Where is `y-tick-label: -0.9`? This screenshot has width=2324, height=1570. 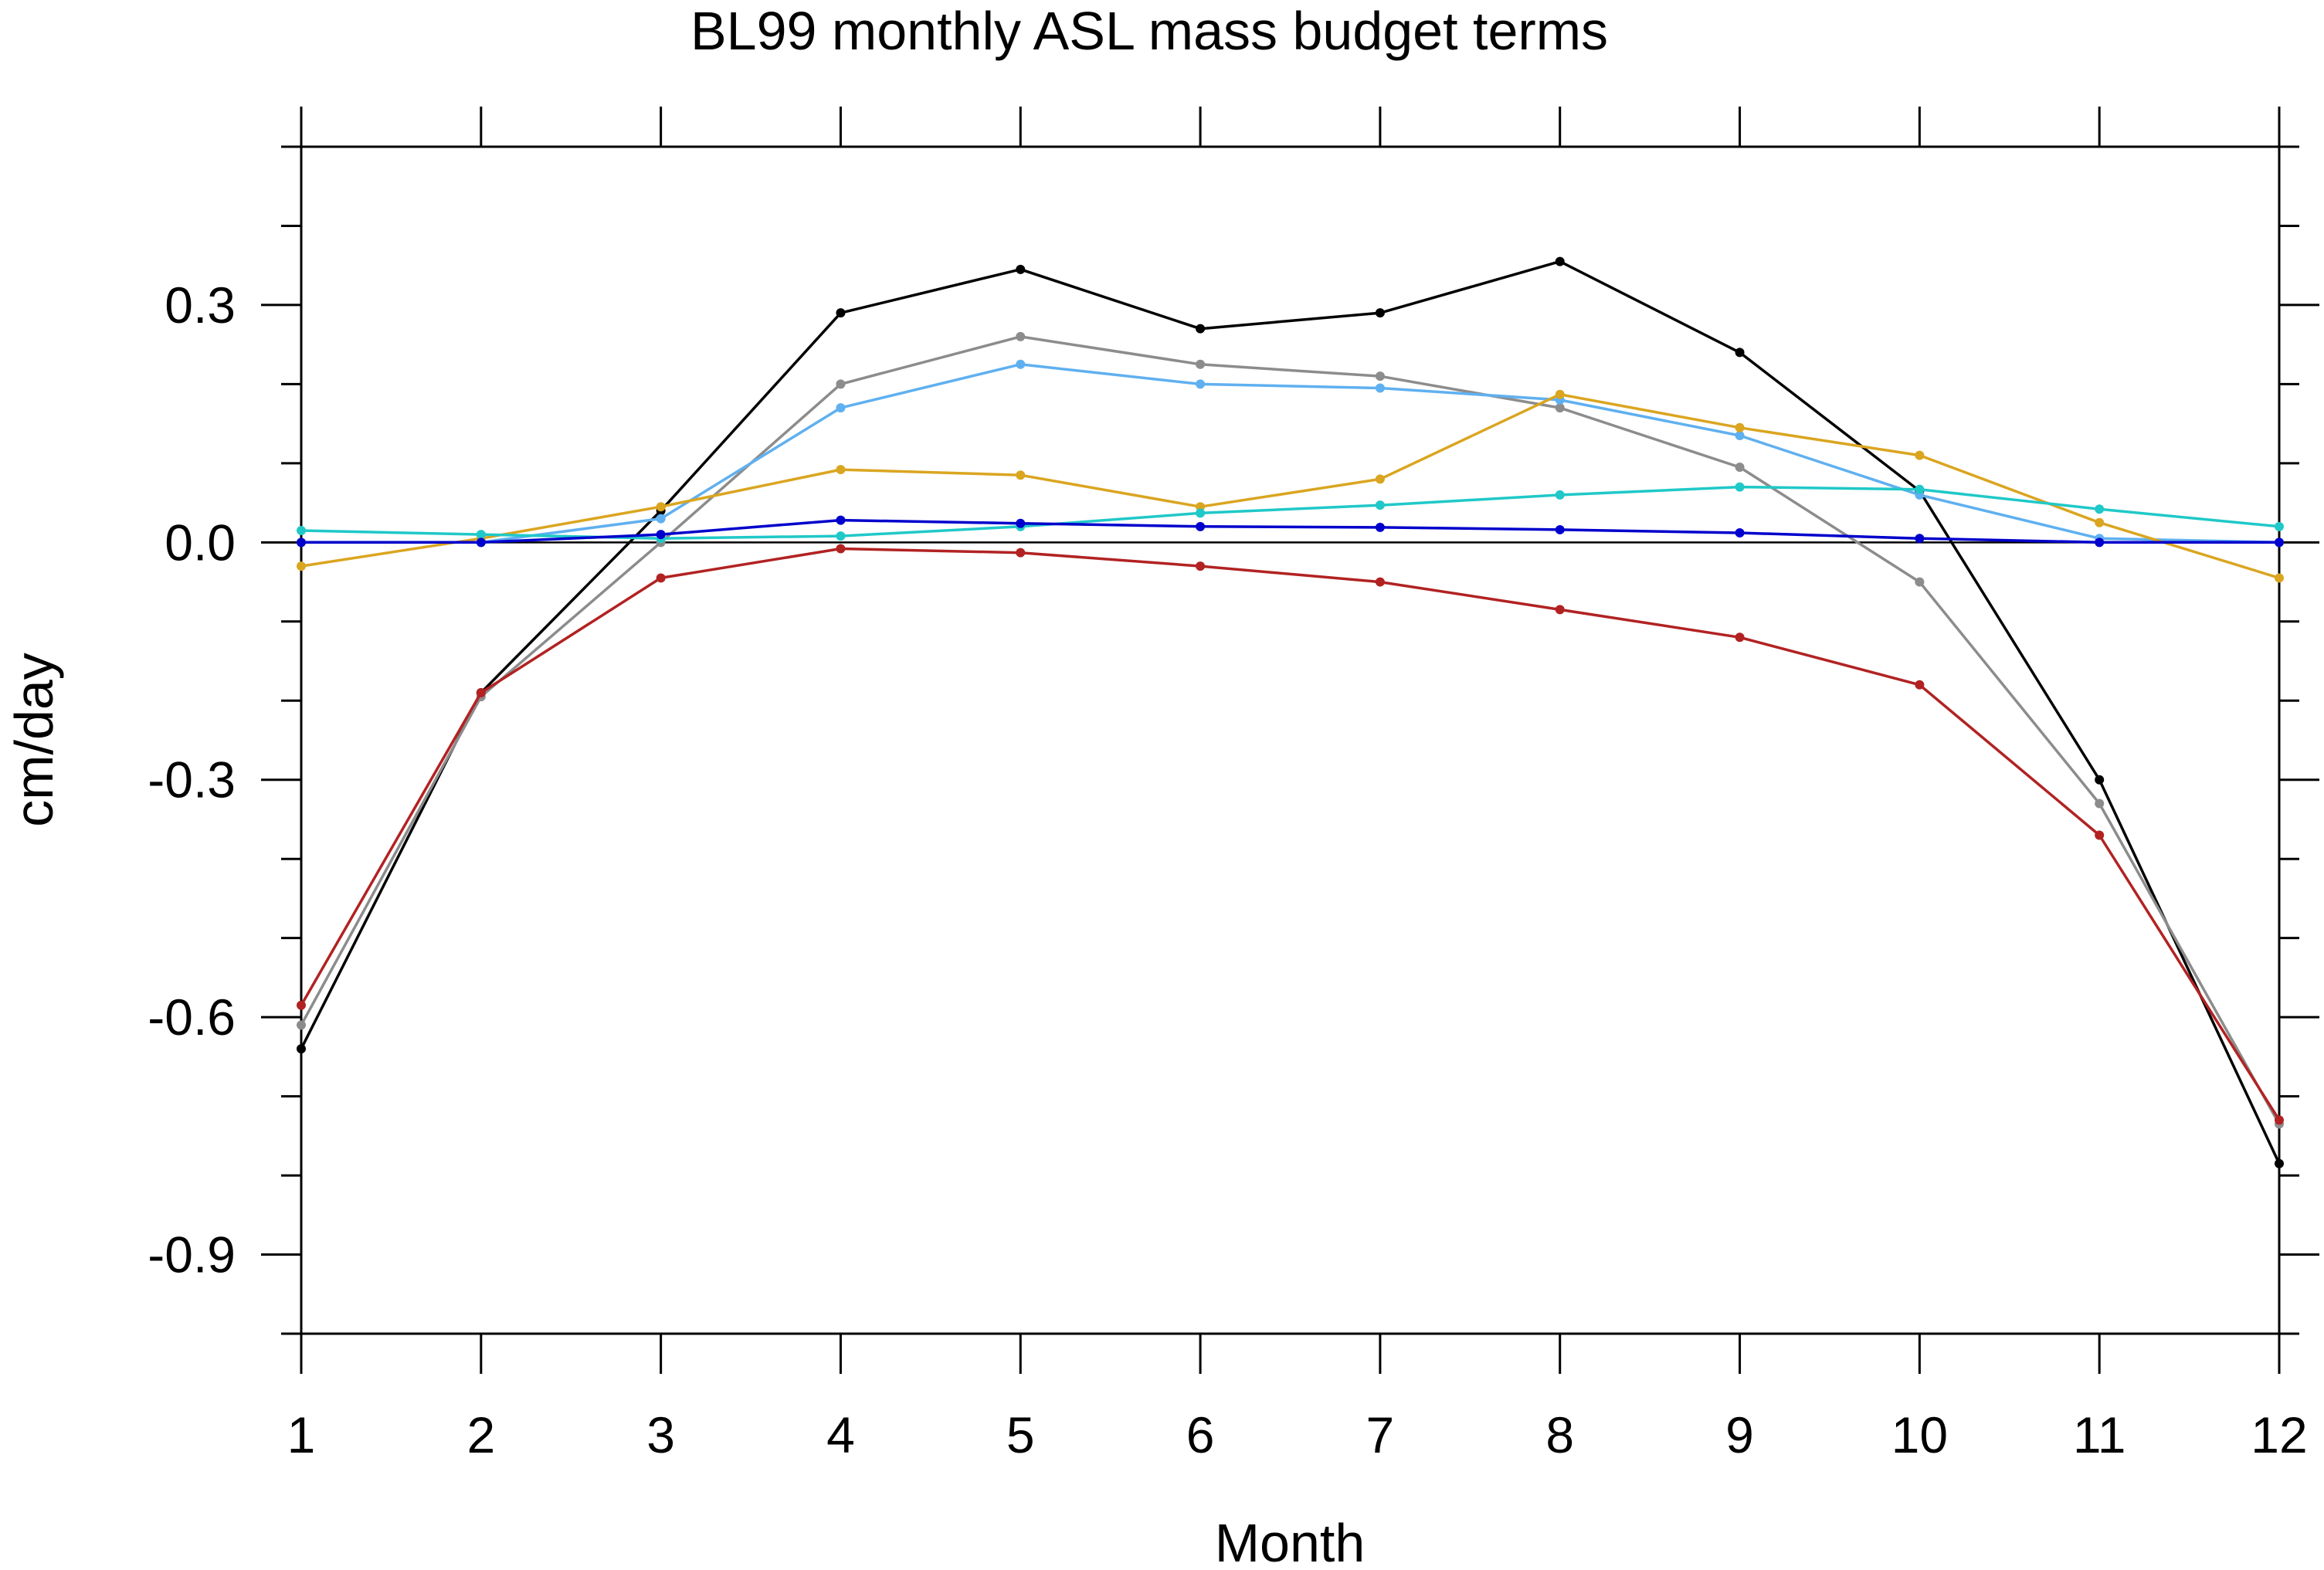
y-tick-label: -0.9 is located at coordinates (192, 1254).